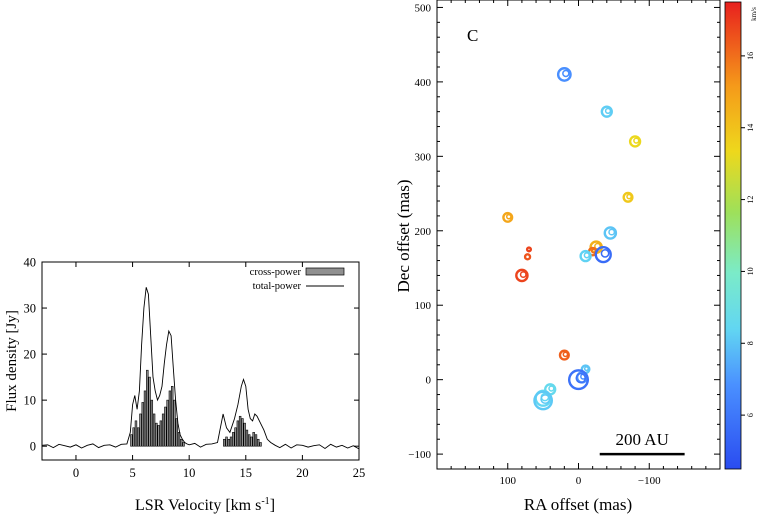  I want to click on velocity-colorbar: 6 8 10 12 14 16 km/s, so click(741, 235).